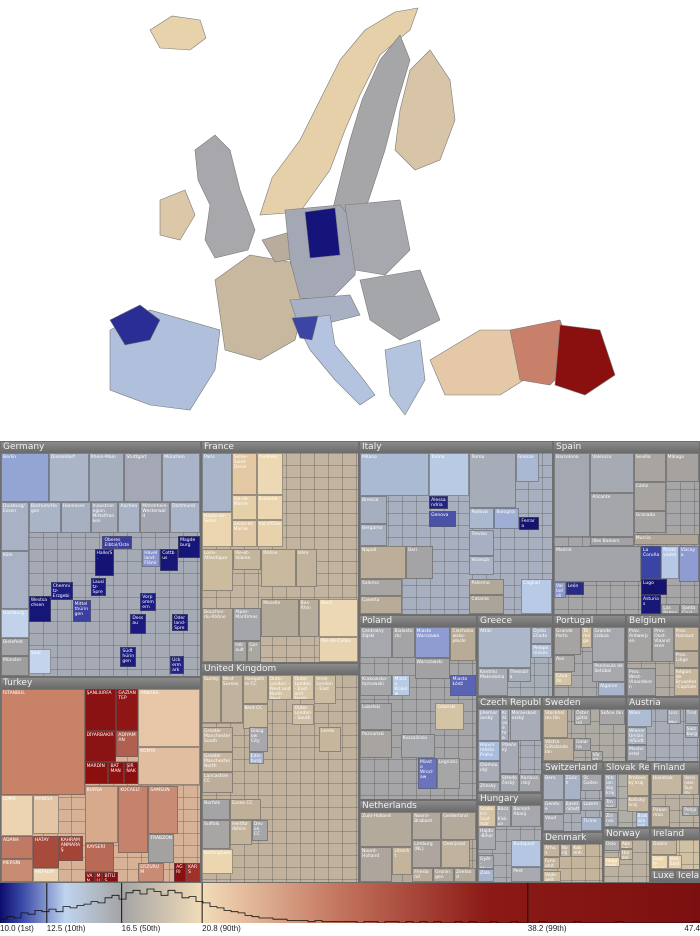 The width and height of the screenshot is (700, 936). I want to click on treemap-cell: Varsinais-Suomi, so click(690, 785).